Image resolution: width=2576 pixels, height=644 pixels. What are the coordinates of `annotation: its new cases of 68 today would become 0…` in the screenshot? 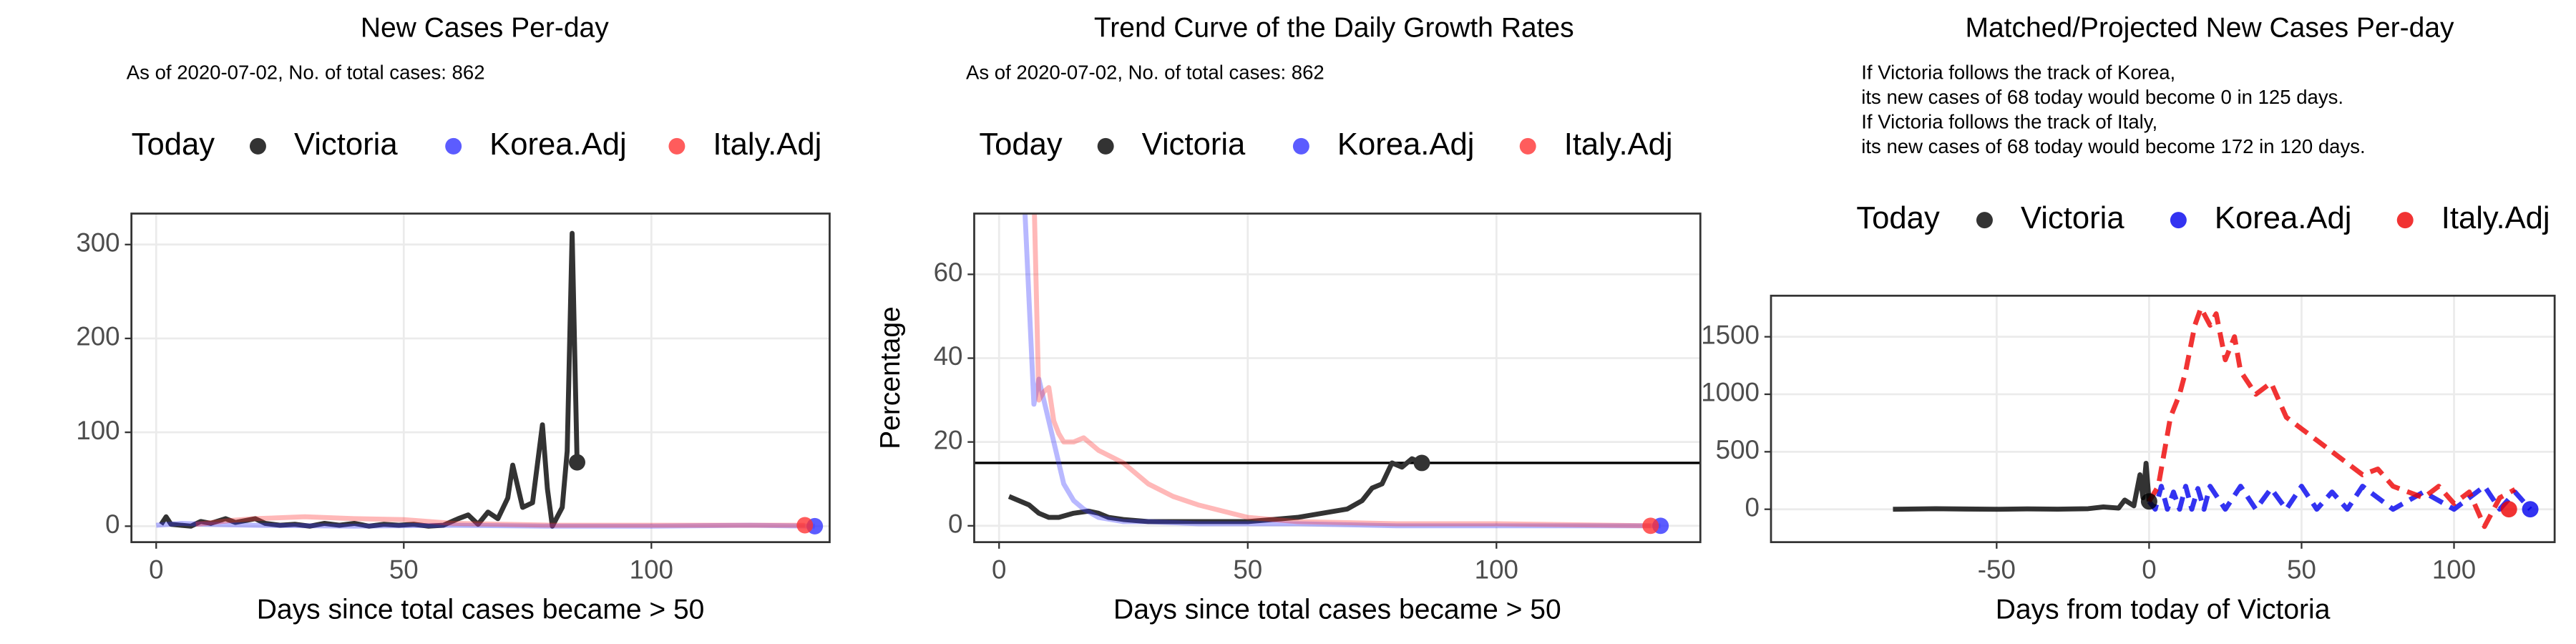 It's located at (2102, 97).